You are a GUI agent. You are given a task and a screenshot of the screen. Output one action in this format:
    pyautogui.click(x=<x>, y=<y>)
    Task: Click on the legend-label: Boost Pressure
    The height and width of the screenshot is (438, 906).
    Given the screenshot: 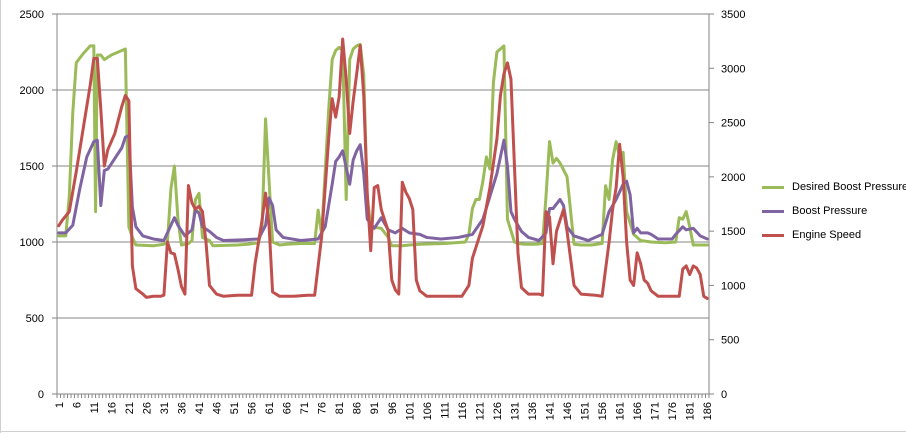 What is the action you would take?
    pyautogui.click(x=830, y=211)
    